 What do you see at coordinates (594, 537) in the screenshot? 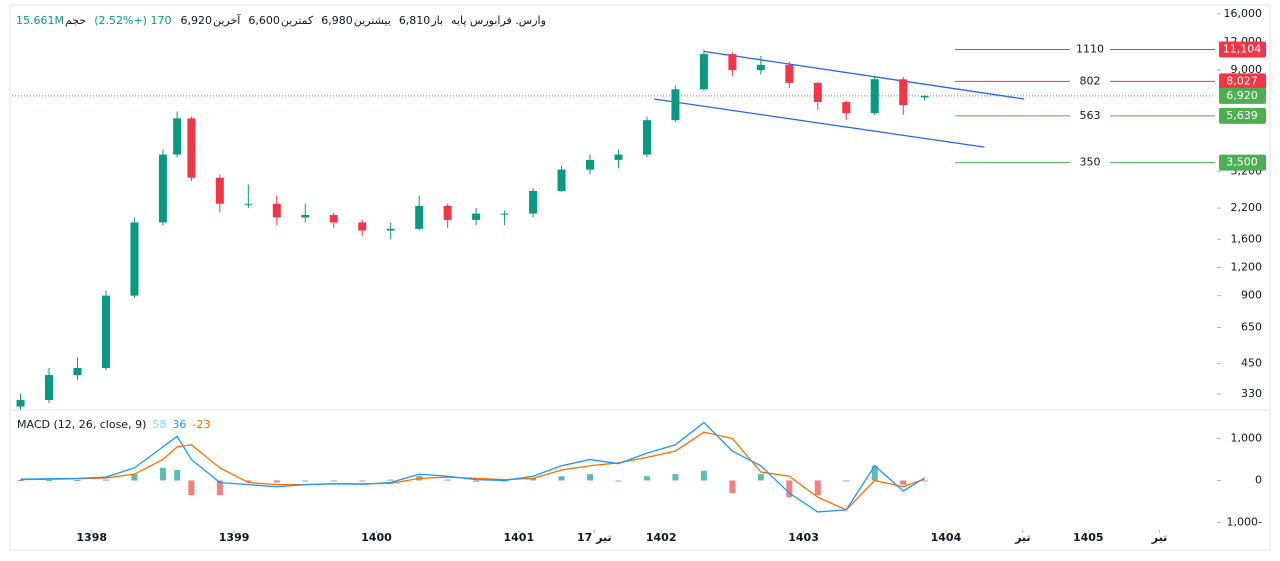
I see `x-tick-label: 17 تیر` at bounding box center [594, 537].